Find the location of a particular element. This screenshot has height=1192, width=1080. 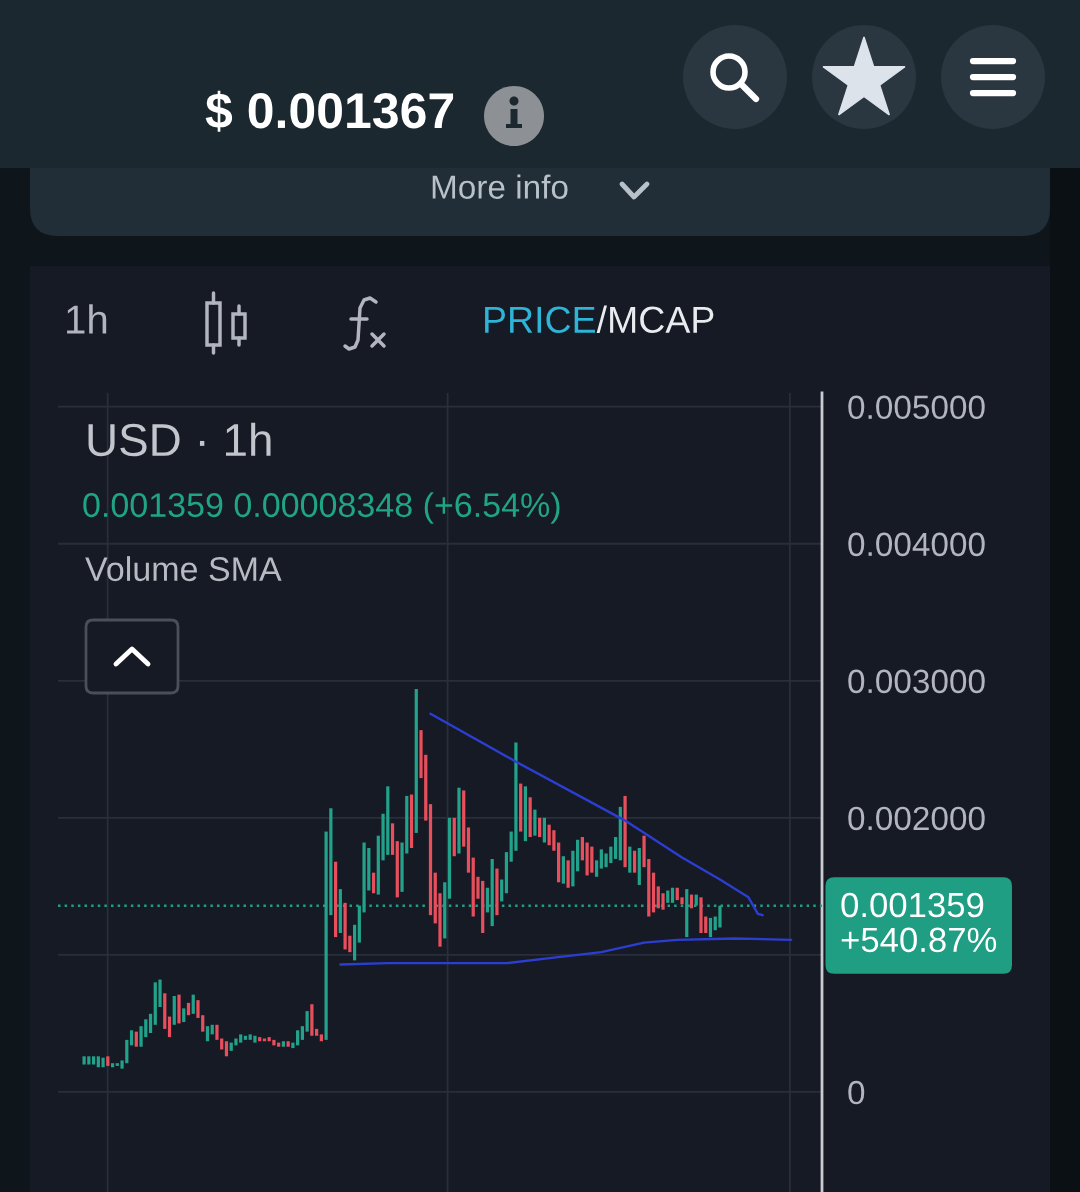

annotation: 0.001359 0.00008348 (+6.54%) is located at coordinates (321, 508).